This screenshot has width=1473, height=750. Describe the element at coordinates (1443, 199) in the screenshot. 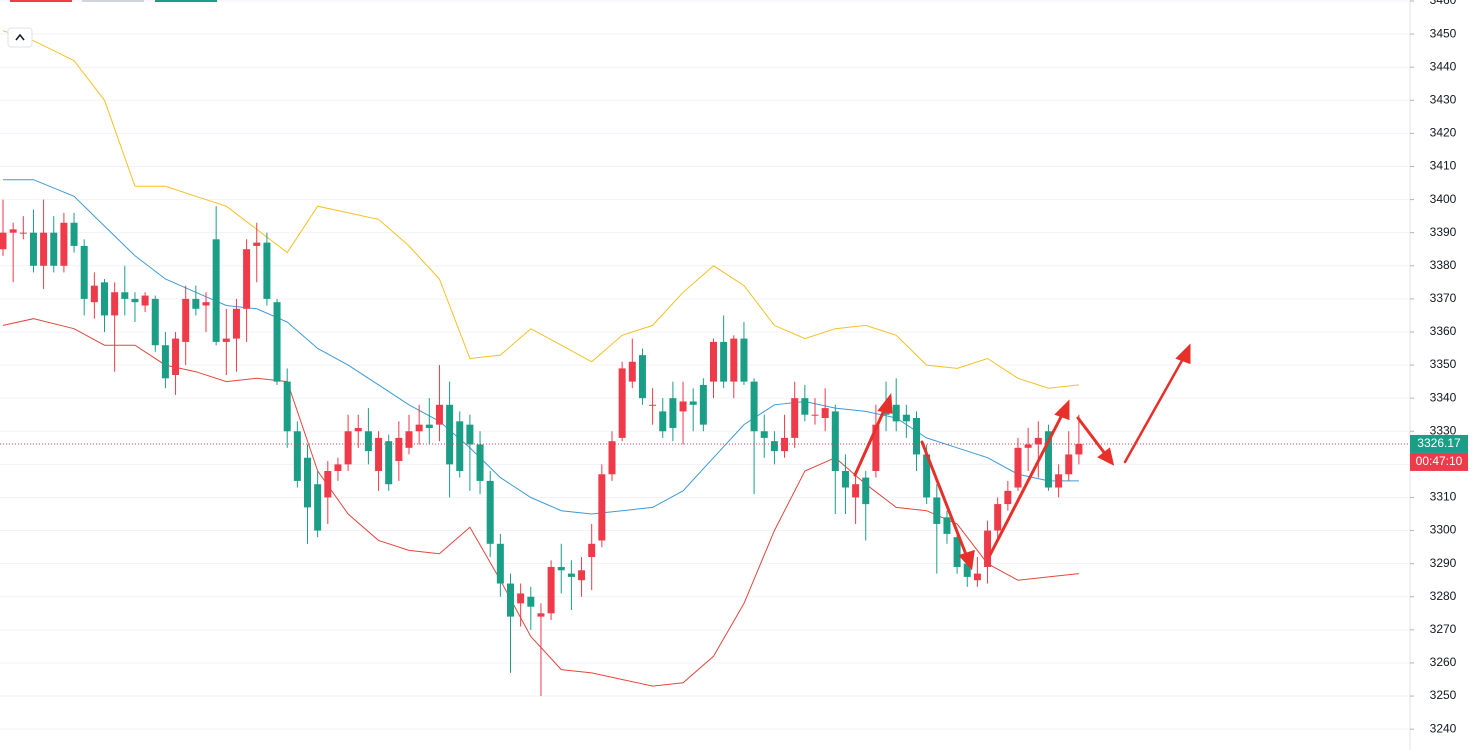

I see `y-tick-label: 3400` at that location.